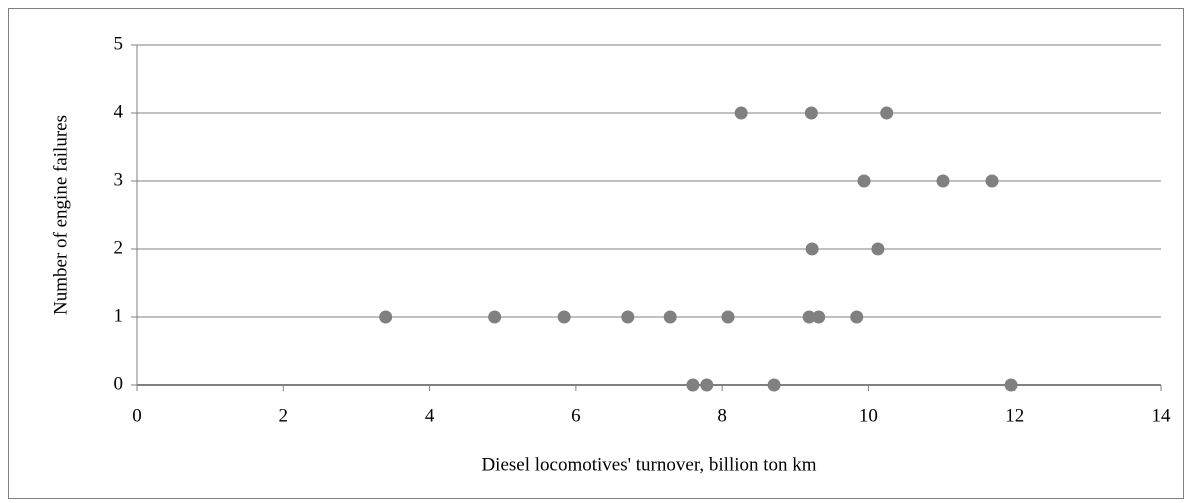  What do you see at coordinates (1014, 415) in the screenshot?
I see `x-tick-label: 12` at bounding box center [1014, 415].